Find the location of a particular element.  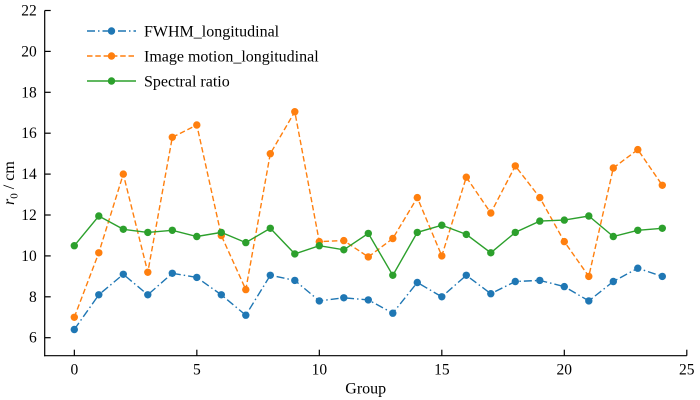

y-tick-label: 10 is located at coordinates (29, 256).